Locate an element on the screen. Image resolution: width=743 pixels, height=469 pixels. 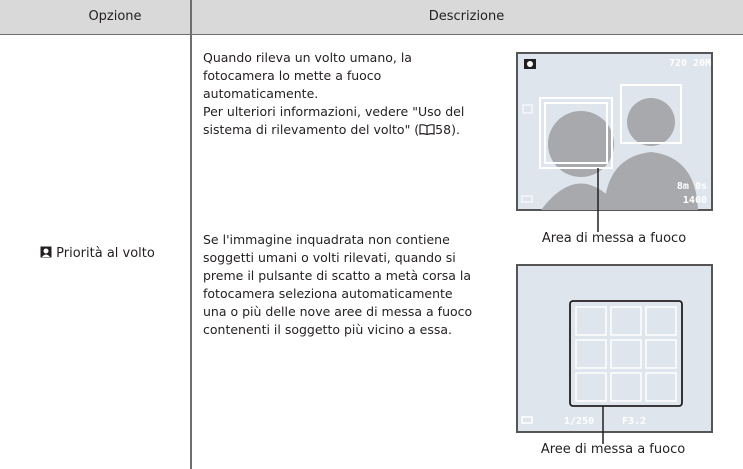
screen-text: 720 is located at coordinates (678, 63).